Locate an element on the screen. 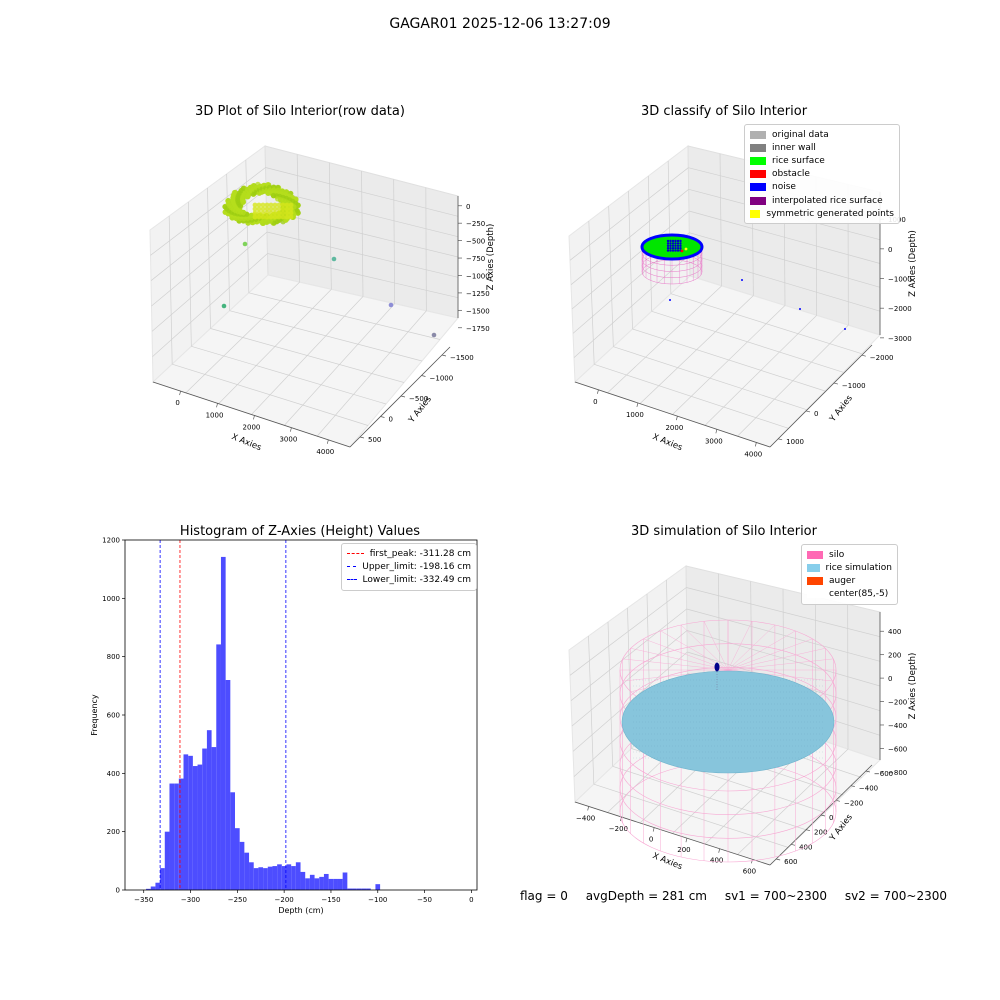 This screenshot has height=1000, width=1000. x-tick-label: 600 is located at coordinates (749, 871).